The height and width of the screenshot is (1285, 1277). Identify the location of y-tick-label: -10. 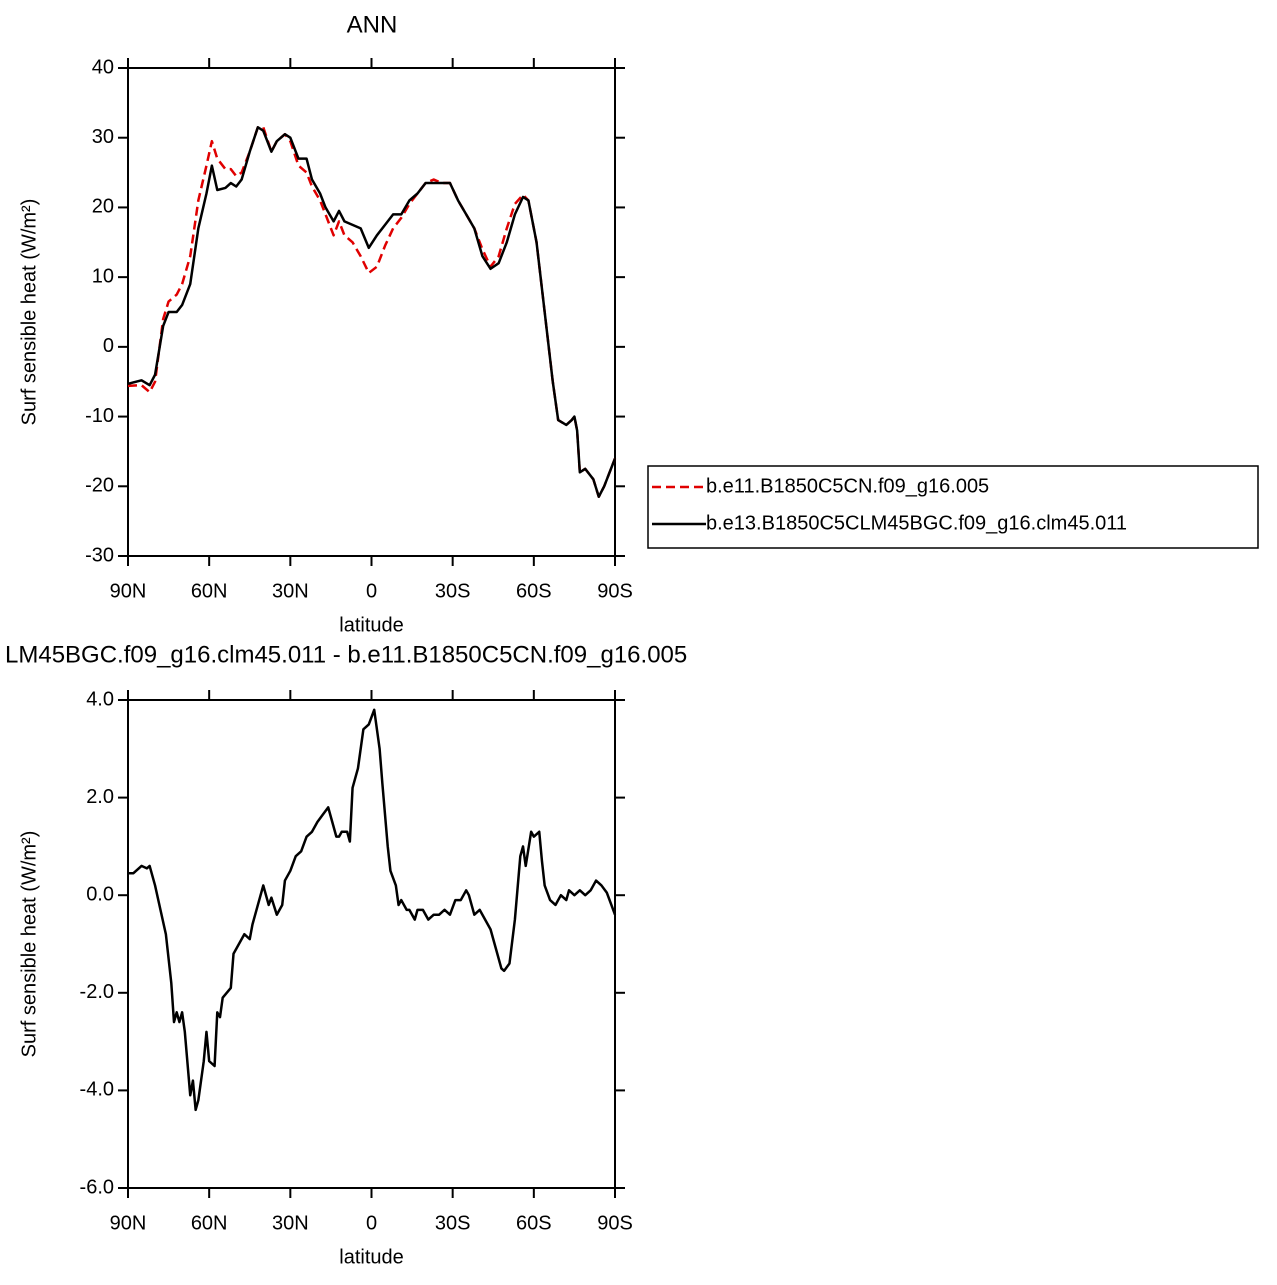
(99, 416).